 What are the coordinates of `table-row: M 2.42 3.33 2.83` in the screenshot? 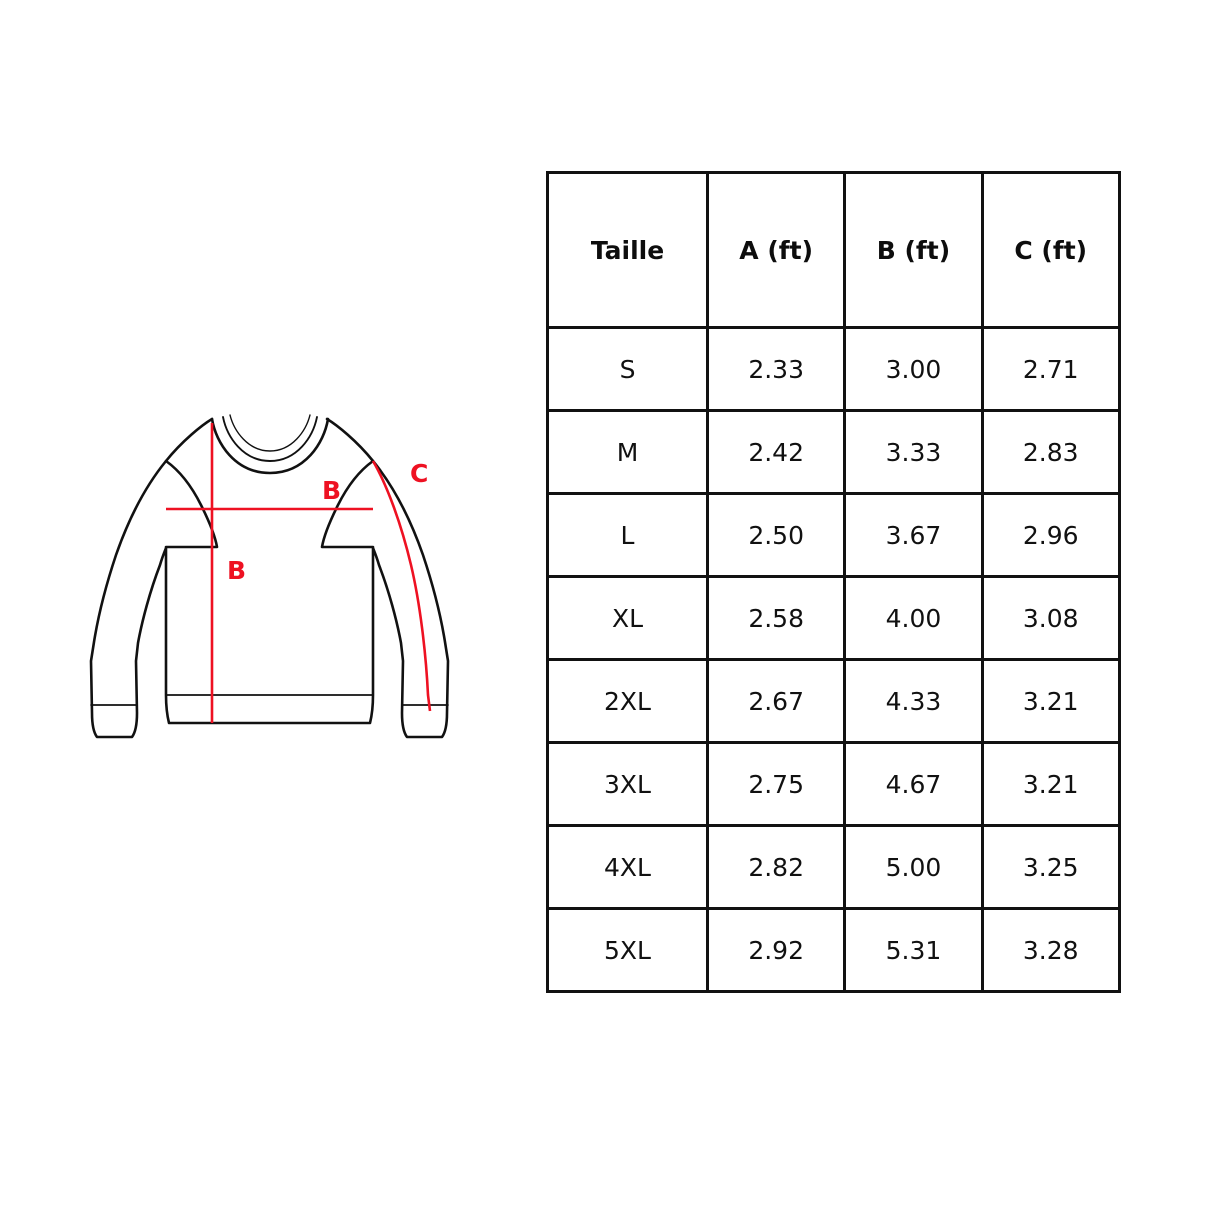 It's located at (833, 452).